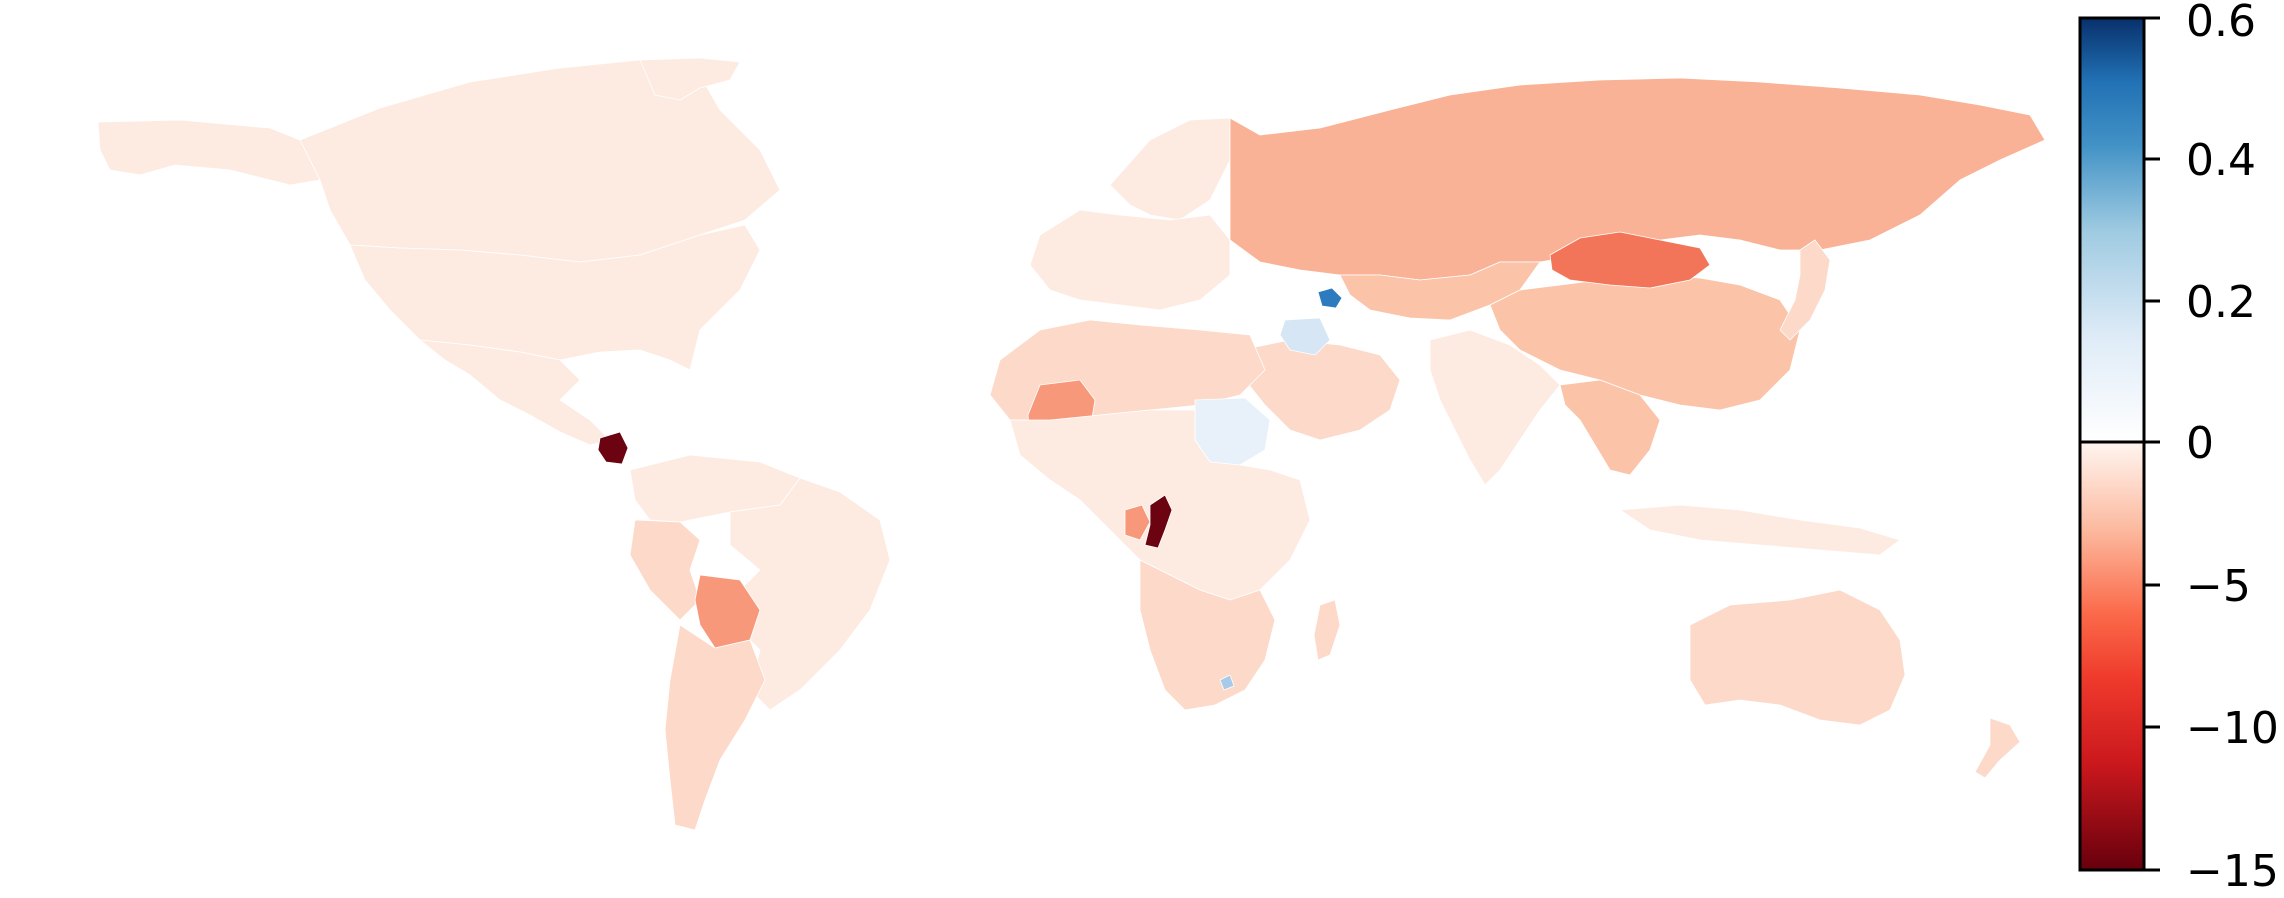  I want to click on region-alaska, so click(209, 152).